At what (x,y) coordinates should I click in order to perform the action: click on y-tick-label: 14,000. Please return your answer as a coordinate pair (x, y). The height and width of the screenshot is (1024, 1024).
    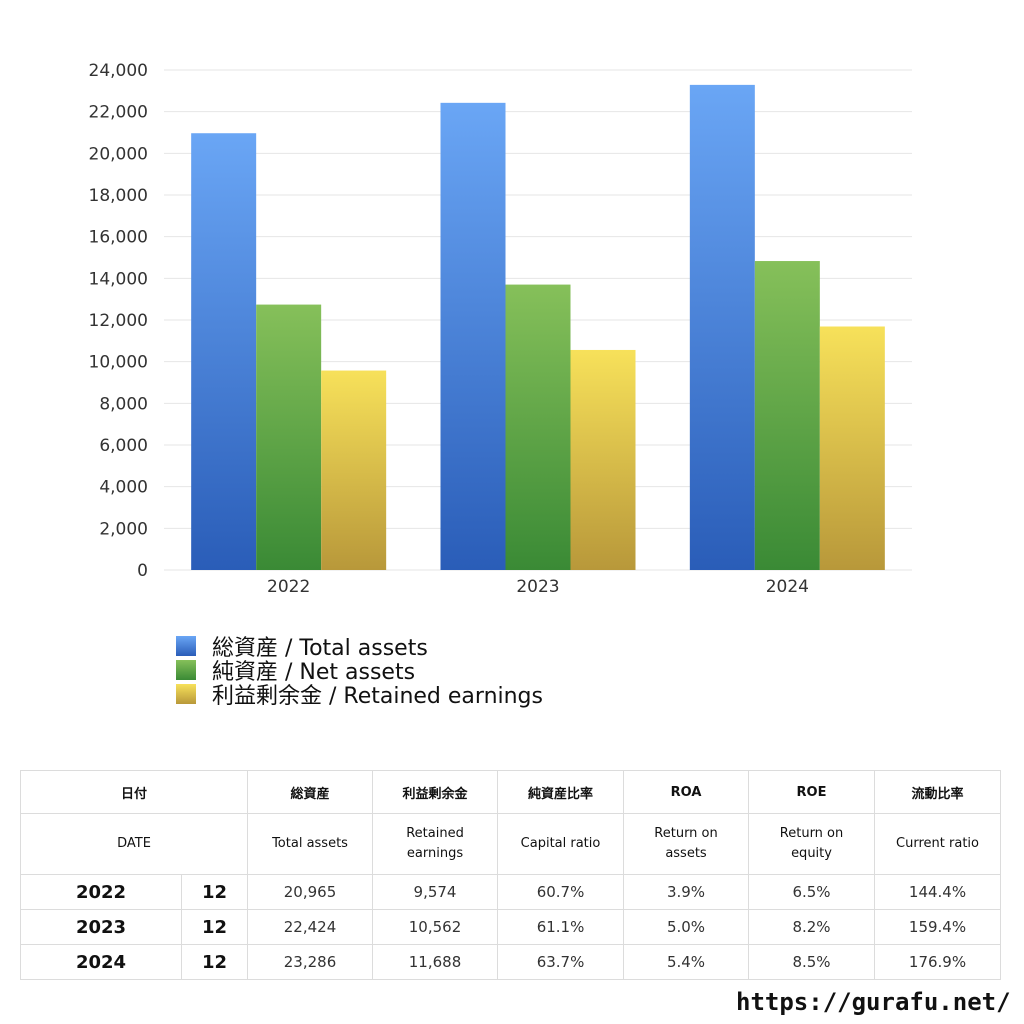
    Looking at the image, I should click on (118, 279).